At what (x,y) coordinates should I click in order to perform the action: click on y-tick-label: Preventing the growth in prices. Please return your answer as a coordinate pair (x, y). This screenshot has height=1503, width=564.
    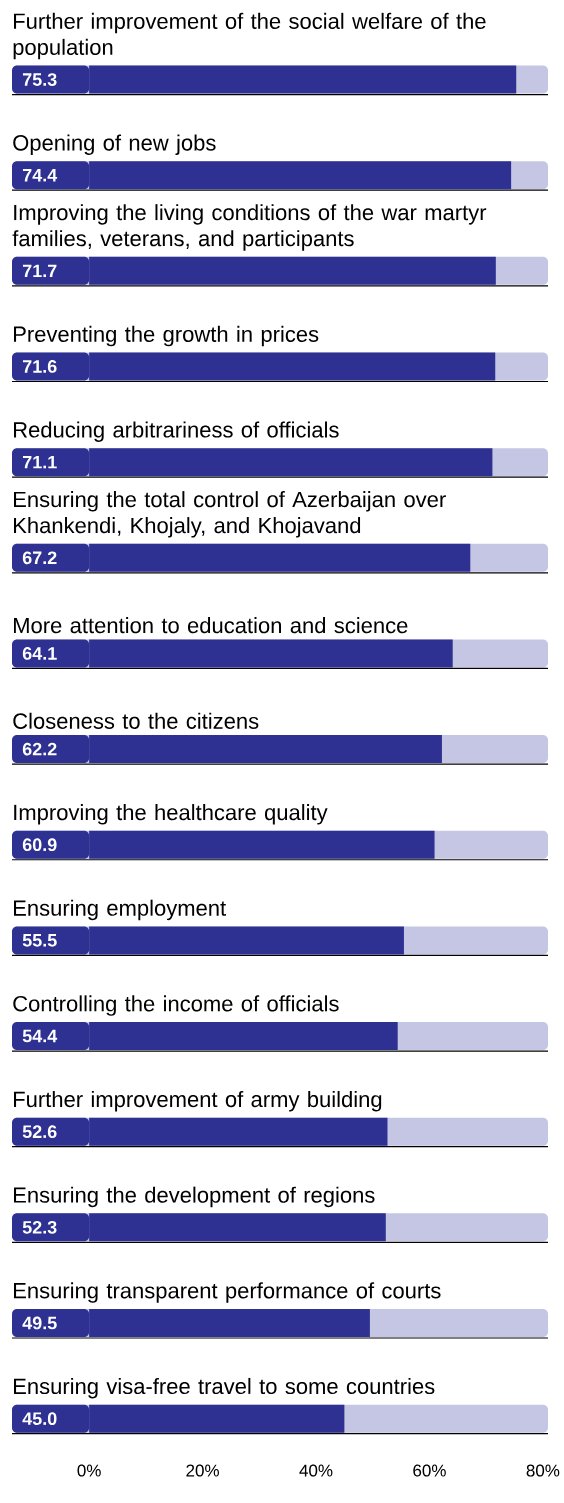
    Looking at the image, I should click on (166, 336).